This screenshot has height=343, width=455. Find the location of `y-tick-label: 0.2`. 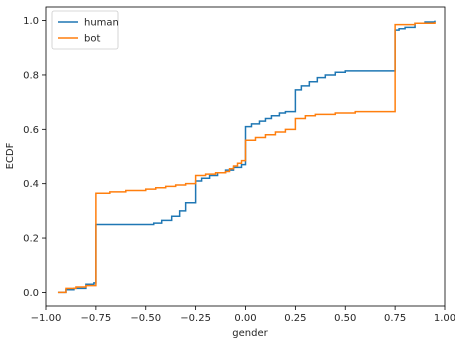

y-tick-label: 0.2 is located at coordinates (31, 239).